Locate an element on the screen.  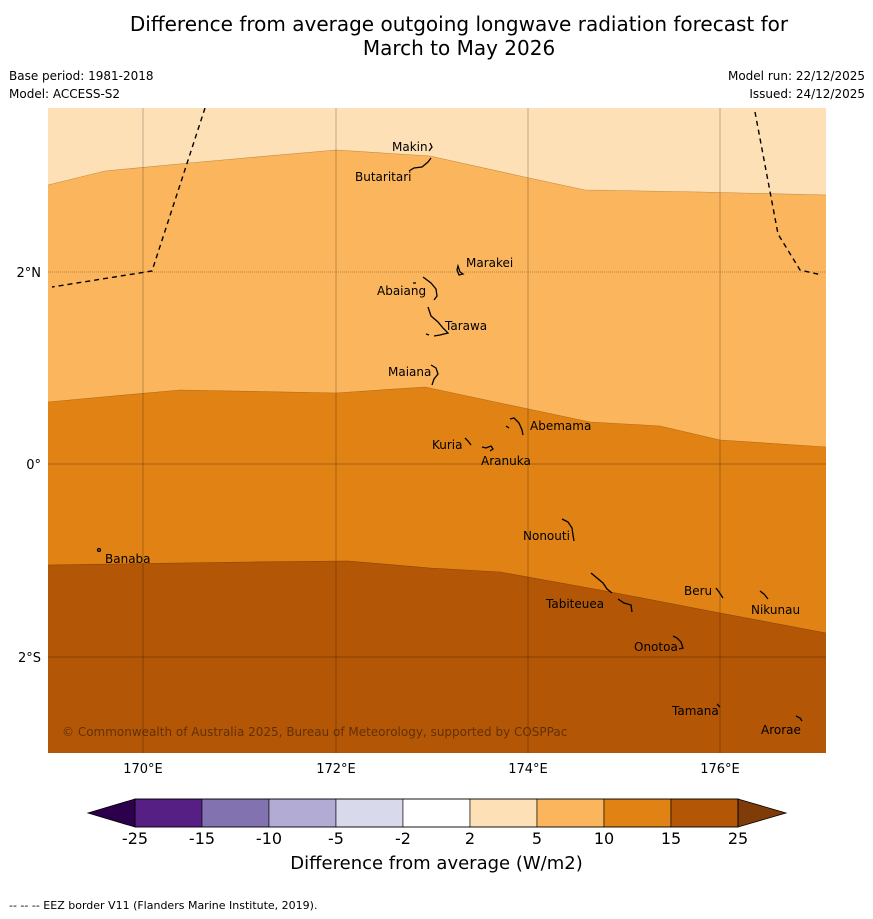
colorbar-extend-low is located at coordinates (111, 813).